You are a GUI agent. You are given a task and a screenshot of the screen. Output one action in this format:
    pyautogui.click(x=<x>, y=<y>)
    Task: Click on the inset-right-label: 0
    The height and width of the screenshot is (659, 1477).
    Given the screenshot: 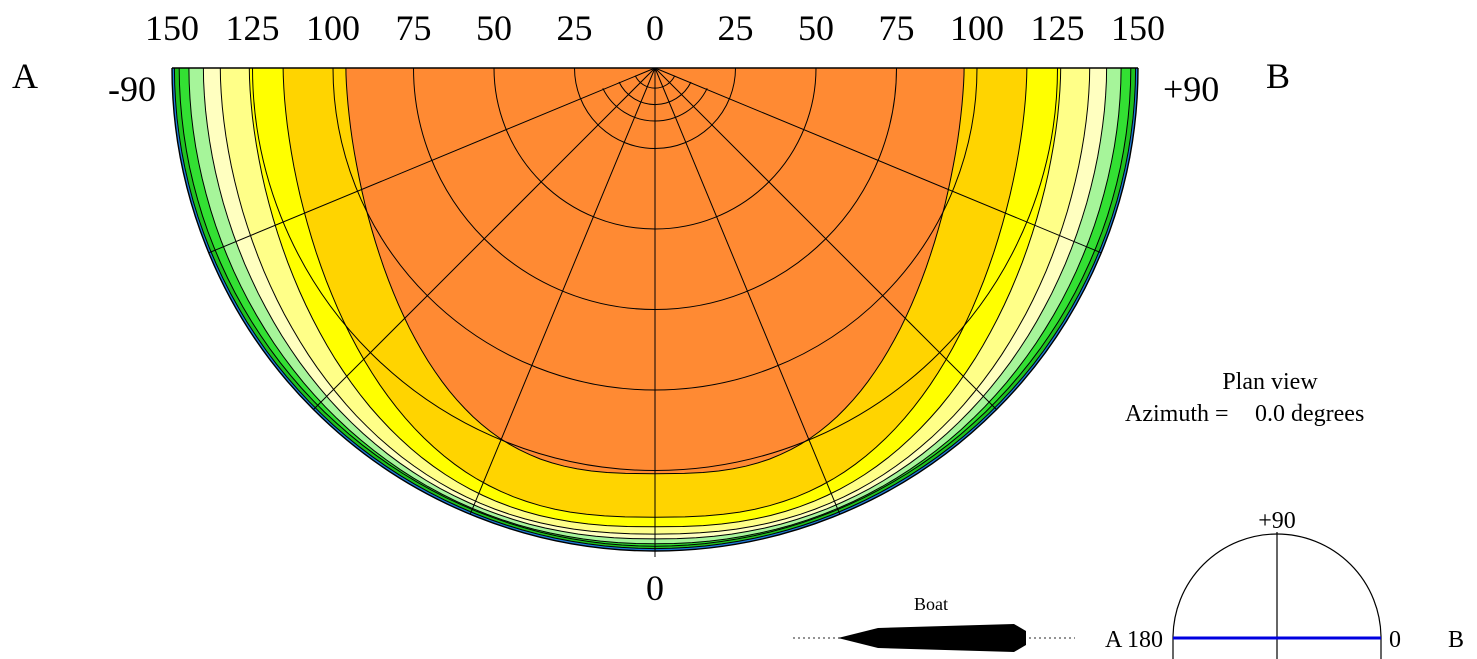 What is the action you would take?
    pyautogui.click(x=1395, y=640)
    